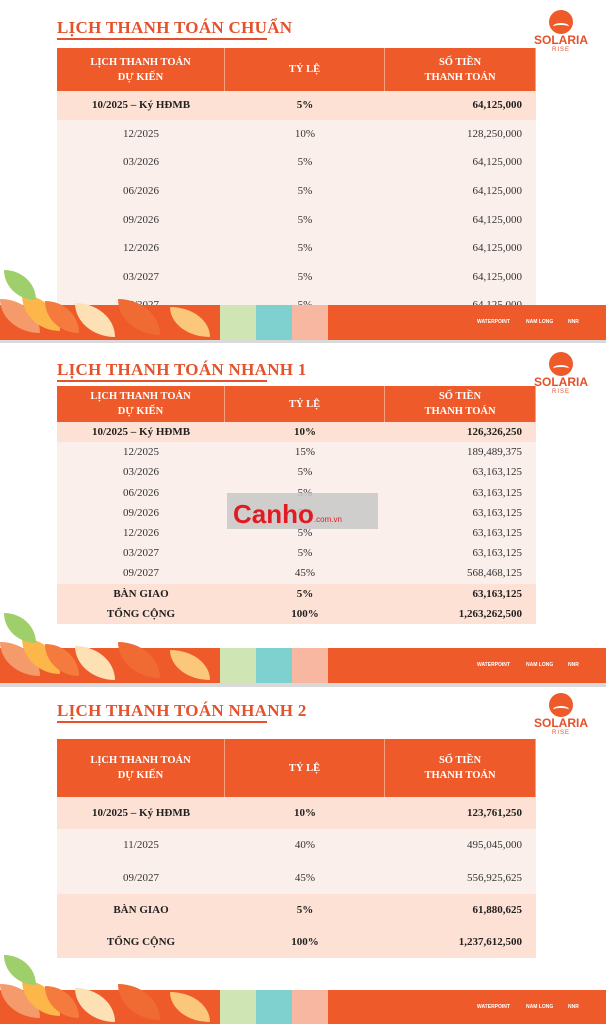  I want to click on header-line: TỶ LỆ, so click(304, 69).